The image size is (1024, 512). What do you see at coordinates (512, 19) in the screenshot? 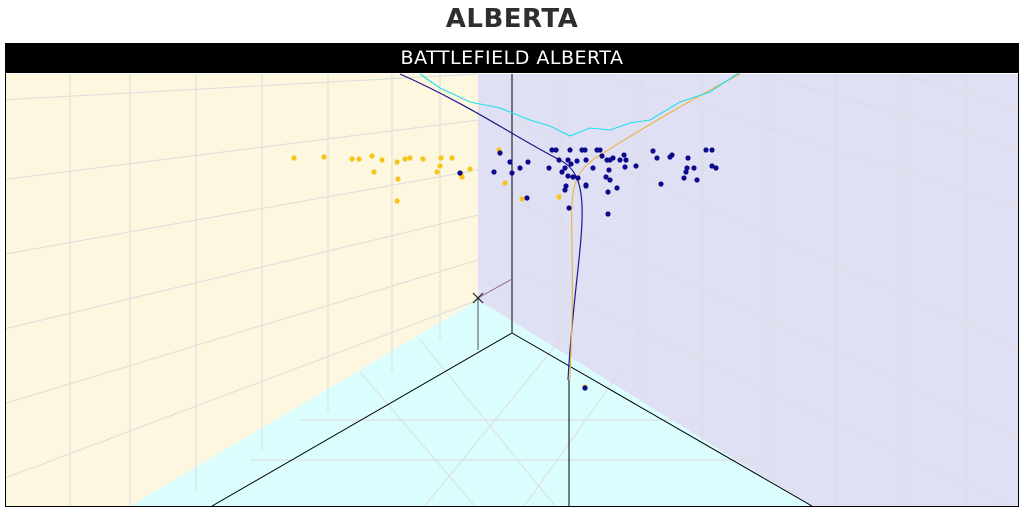
I see `page-title: ALBERTA` at bounding box center [512, 19].